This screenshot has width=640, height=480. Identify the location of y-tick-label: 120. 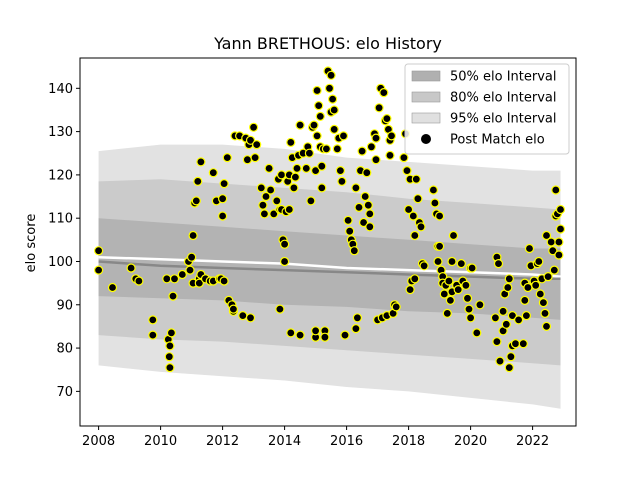
(60, 175).